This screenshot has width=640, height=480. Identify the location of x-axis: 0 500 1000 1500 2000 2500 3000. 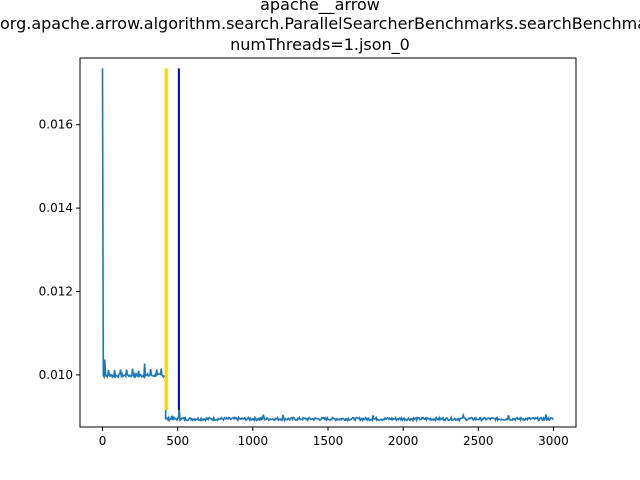
(334, 437).